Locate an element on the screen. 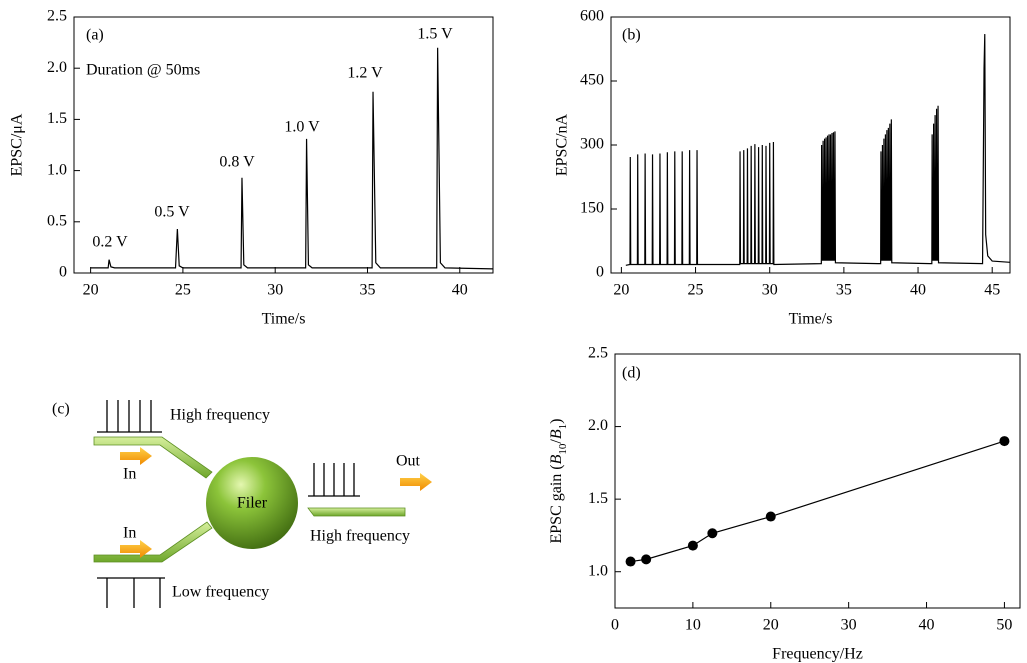  diagram-text: Filer is located at coordinates (252, 503).